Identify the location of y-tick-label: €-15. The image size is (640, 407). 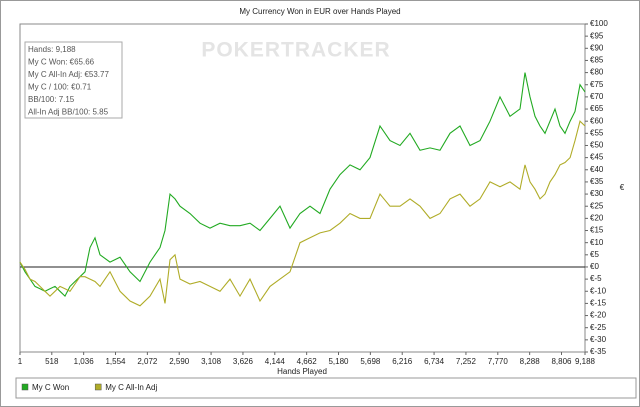
(598, 303).